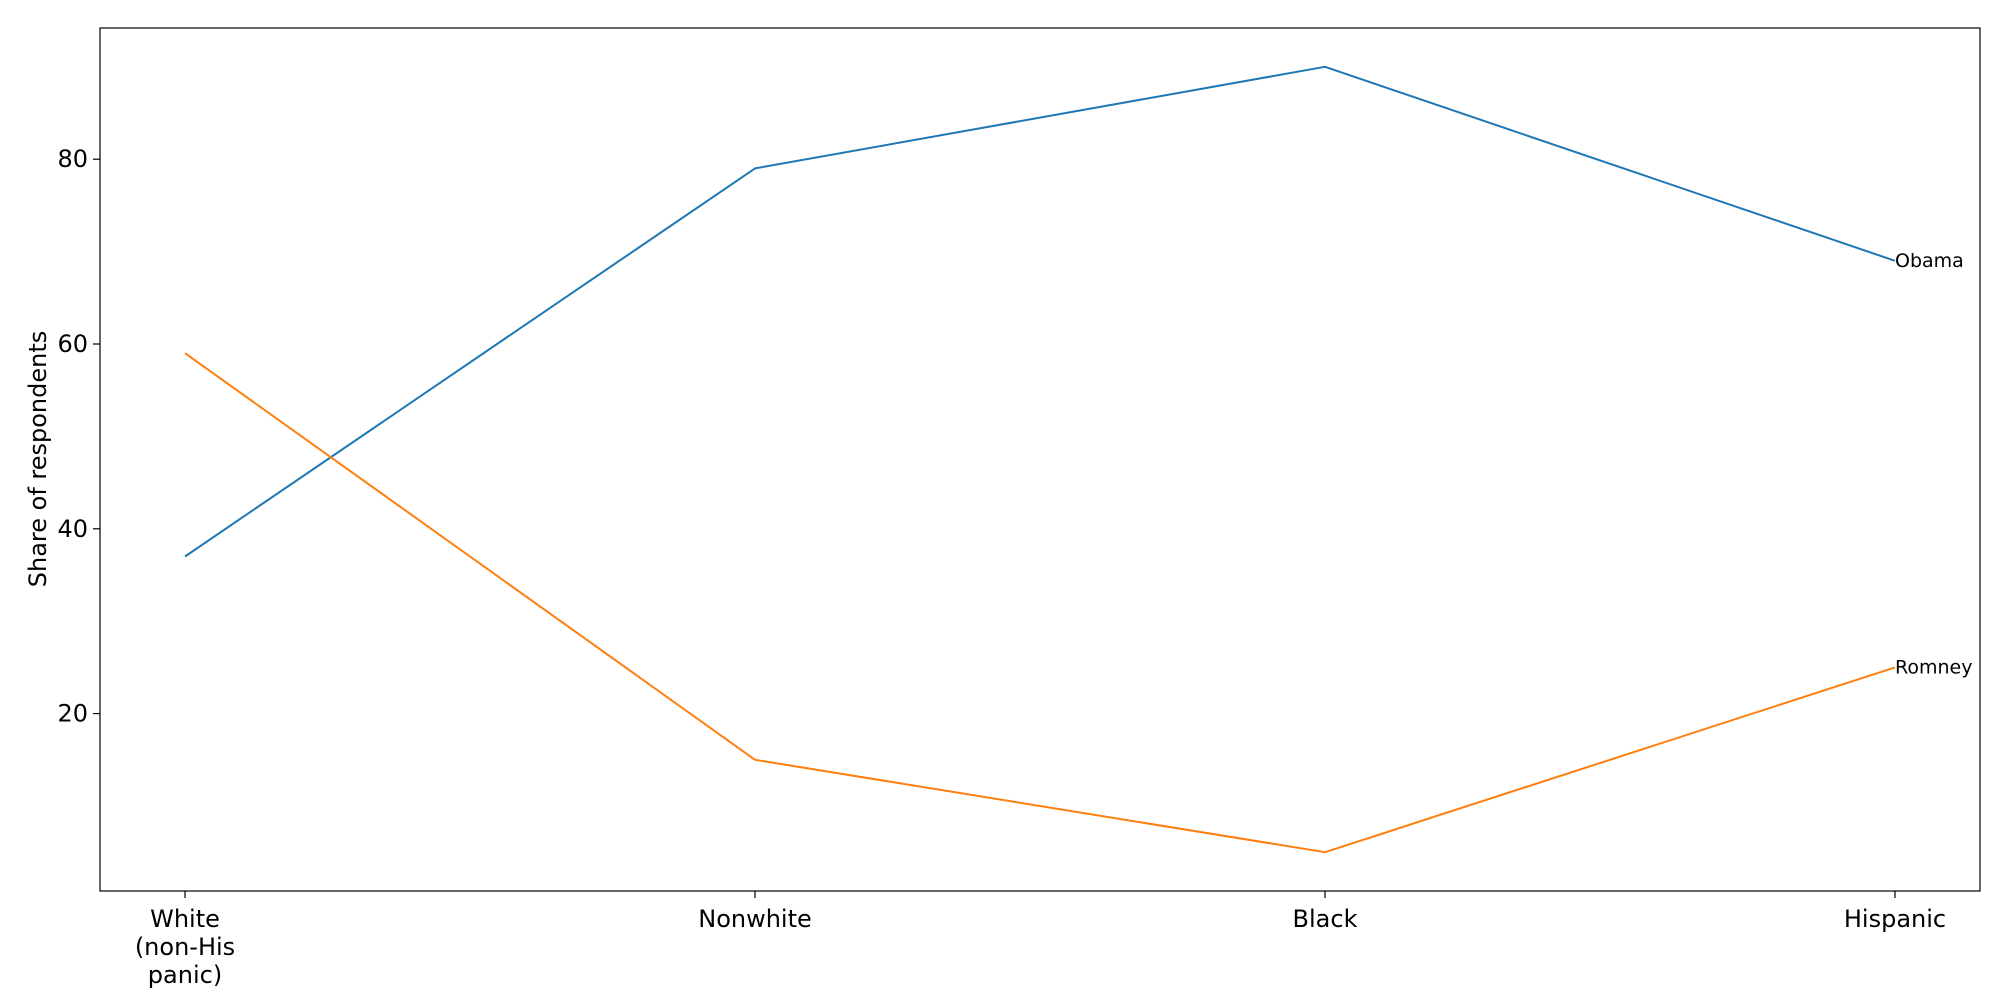 The width and height of the screenshot is (2000, 1000). What do you see at coordinates (1929, 261) in the screenshot?
I see `series-label-obama: Obama` at bounding box center [1929, 261].